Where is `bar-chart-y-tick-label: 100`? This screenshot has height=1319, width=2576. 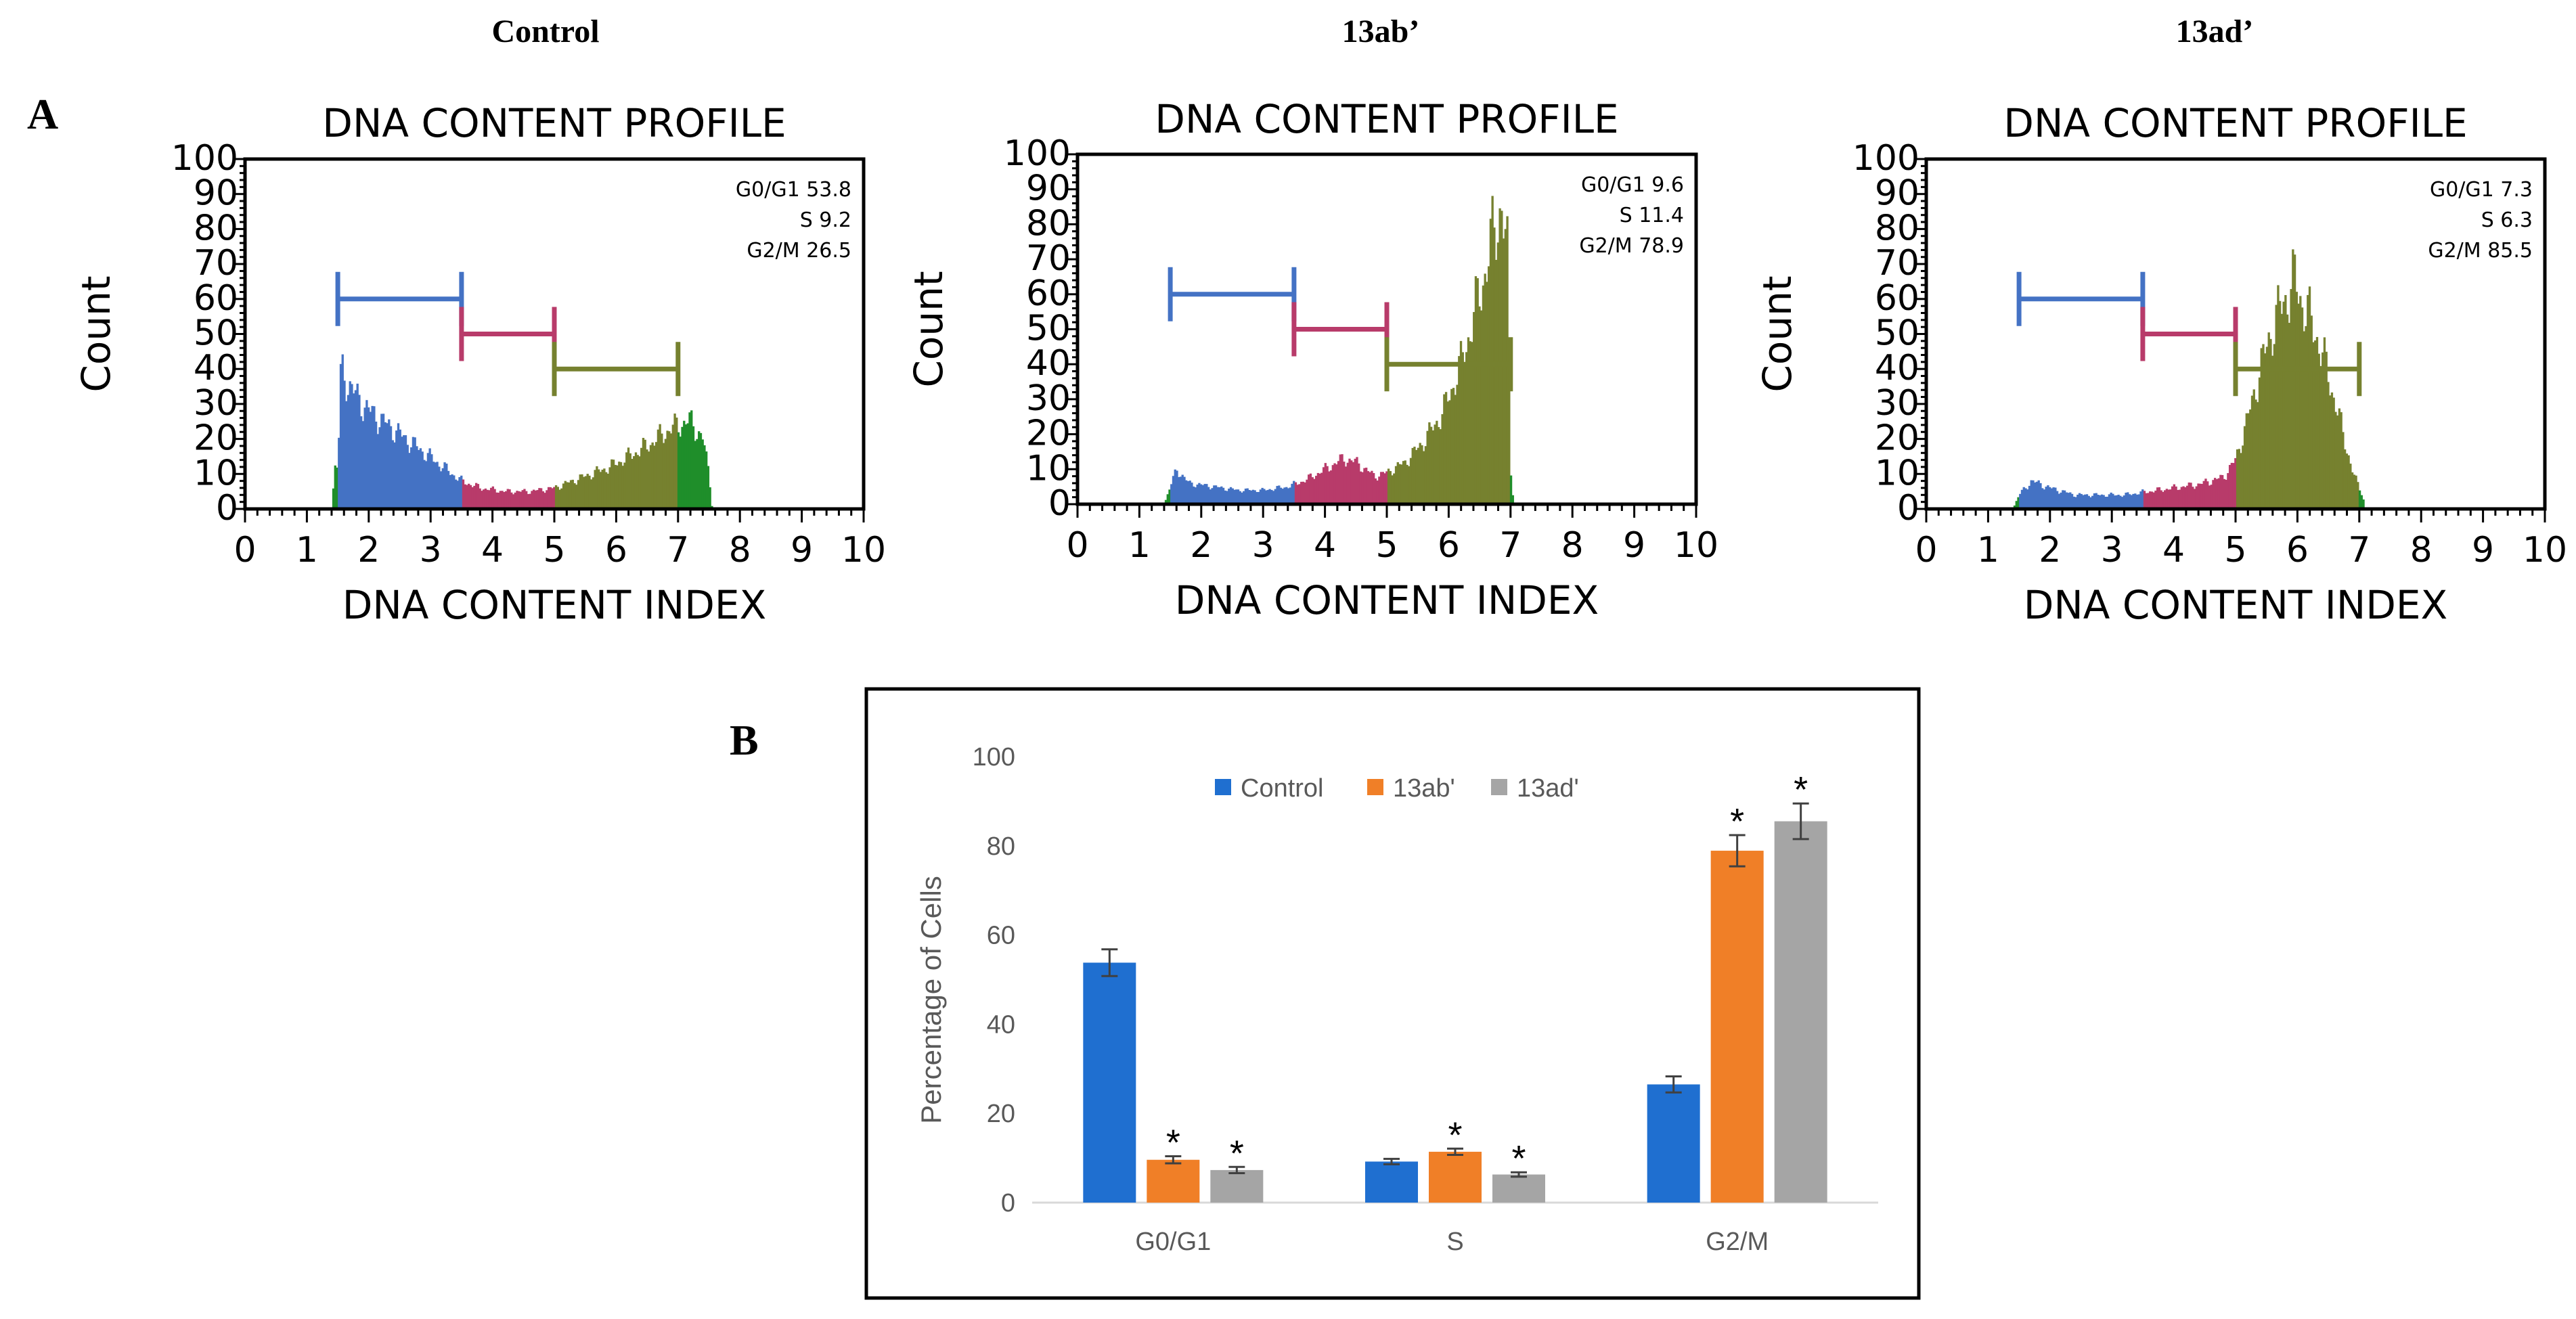 bar-chart-y-tick-label: 100 is located at coordinates (994, 757).